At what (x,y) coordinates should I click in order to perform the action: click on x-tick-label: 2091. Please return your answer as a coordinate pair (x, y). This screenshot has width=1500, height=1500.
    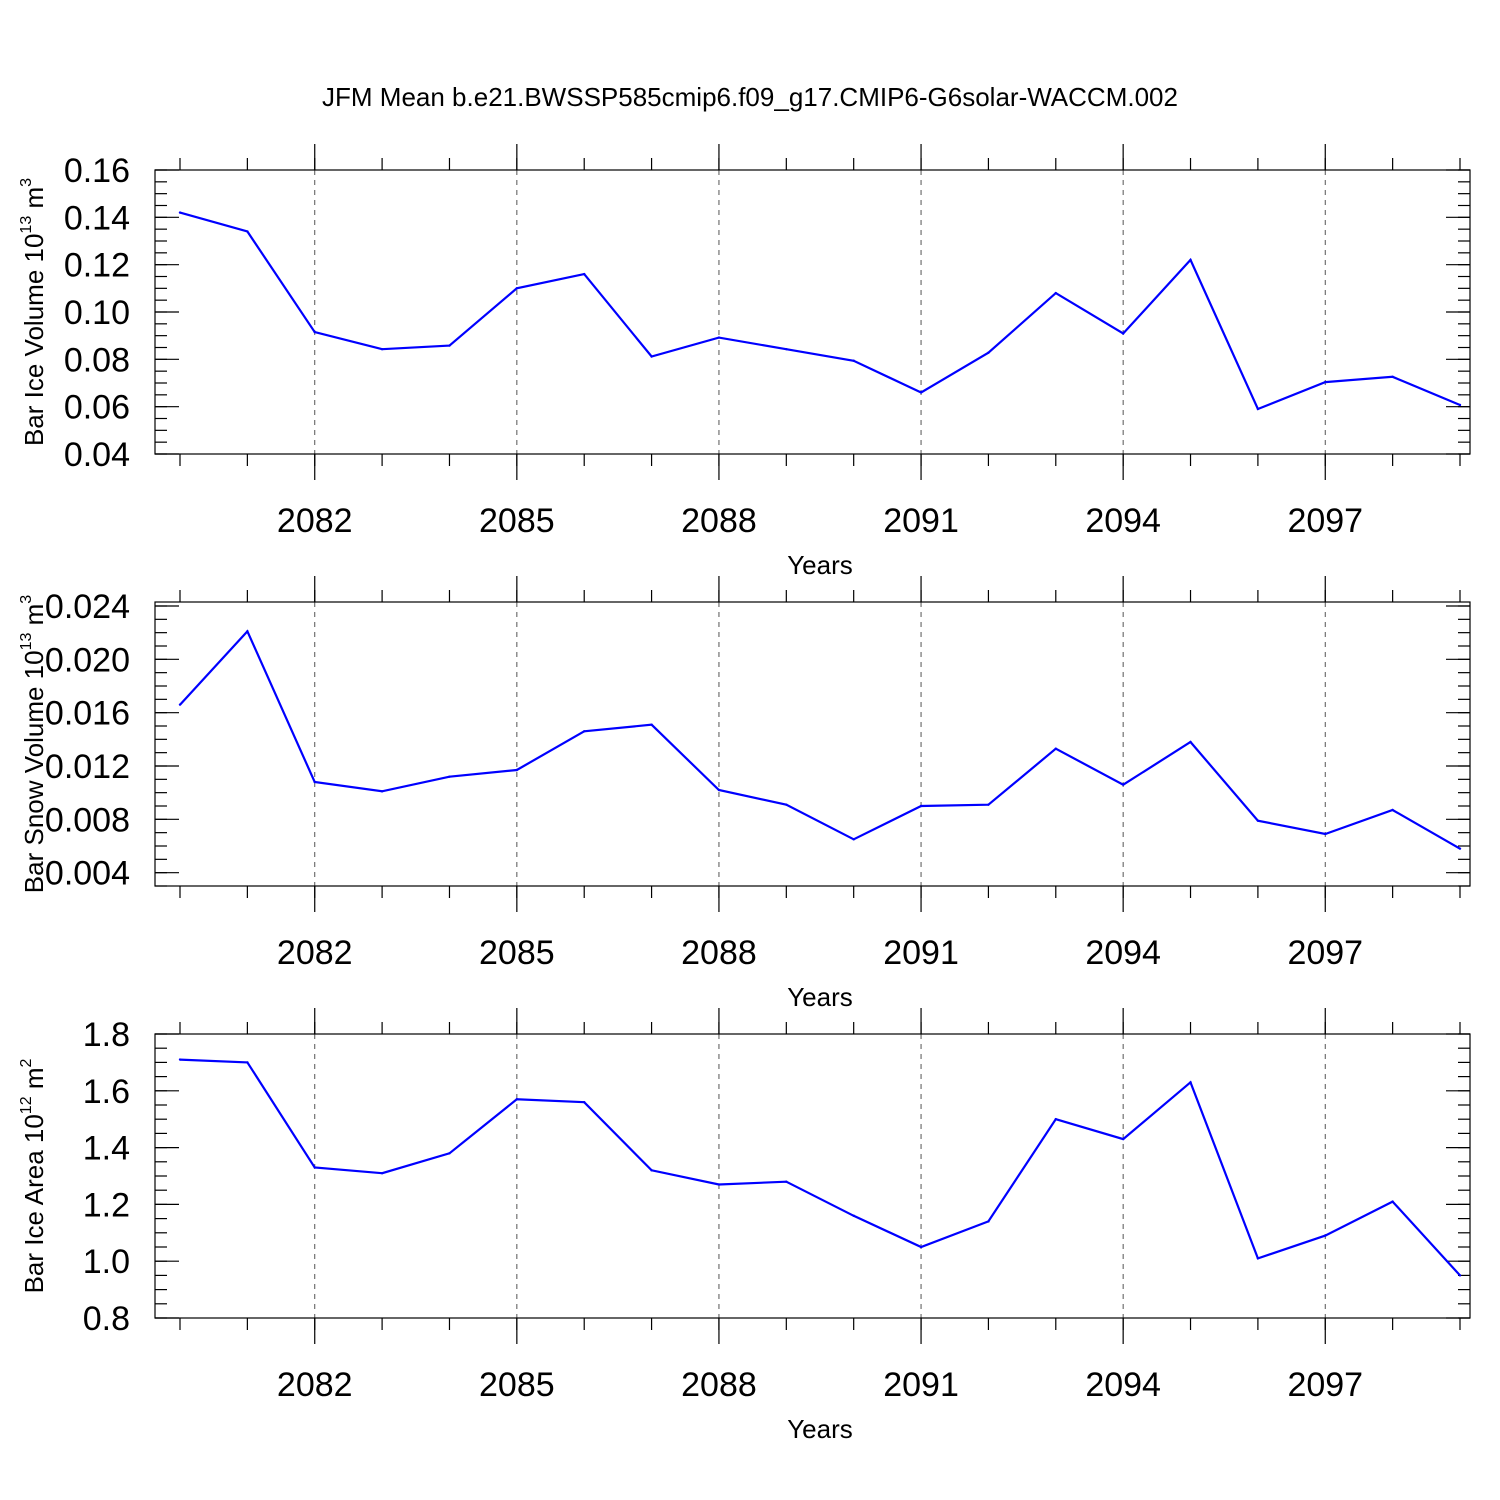
    Looking at the image, I should click on (921, 1385).